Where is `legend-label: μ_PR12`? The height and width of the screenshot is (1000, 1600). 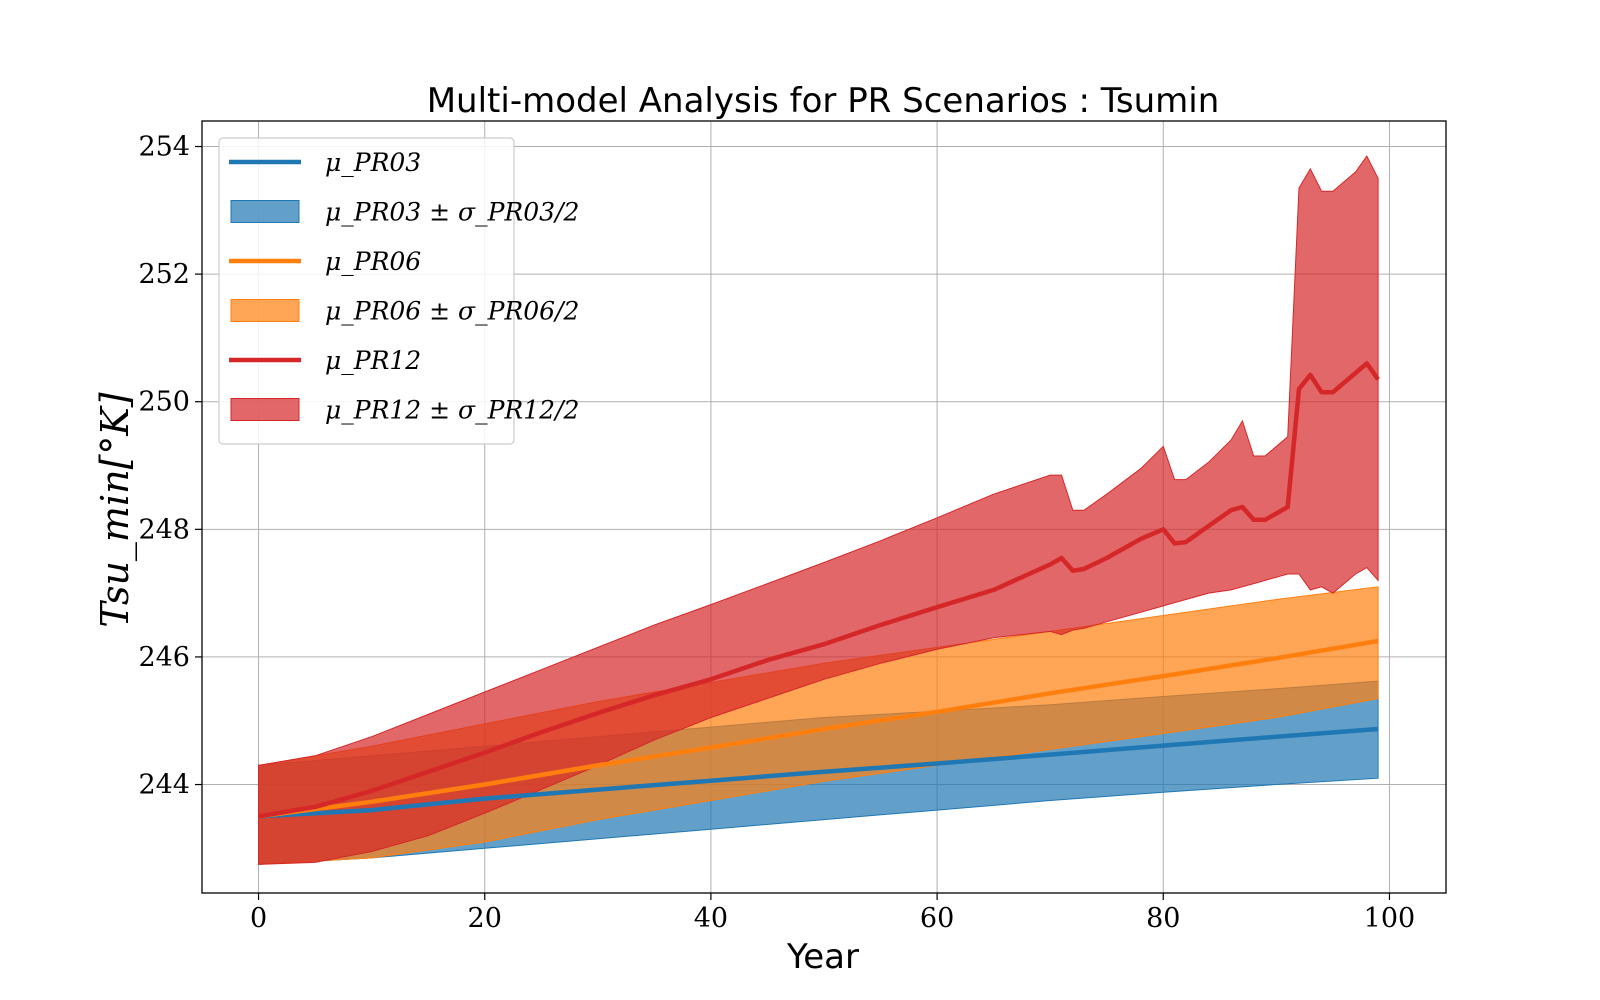
legend-label: μ_PR12 is located at coordinates (373, 360).